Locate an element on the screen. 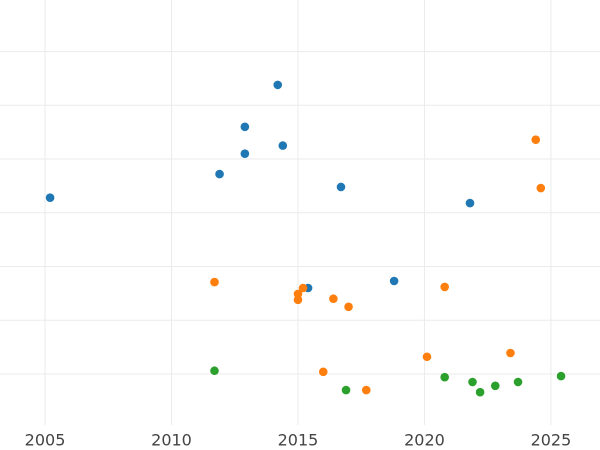 The height and width of the screenshot is (450, 600). x-tick-label: 2025 is located at coordinates (551, 440).